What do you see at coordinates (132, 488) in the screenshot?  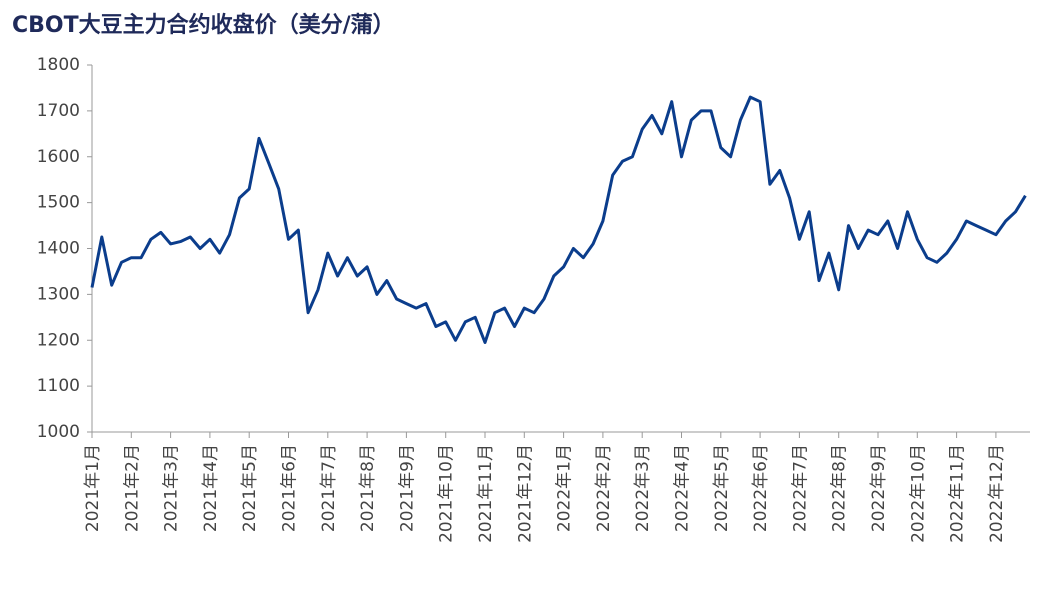 I see `x-tick-label: 2021年2月` at bounding box center [132, 488].